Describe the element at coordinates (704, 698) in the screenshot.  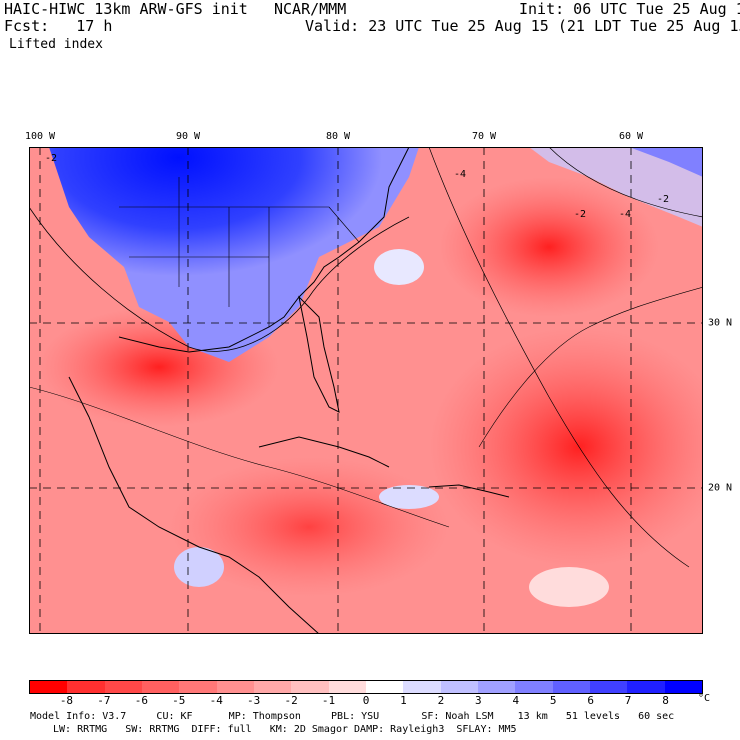
I see `colorbar-unit: °C` at that location.